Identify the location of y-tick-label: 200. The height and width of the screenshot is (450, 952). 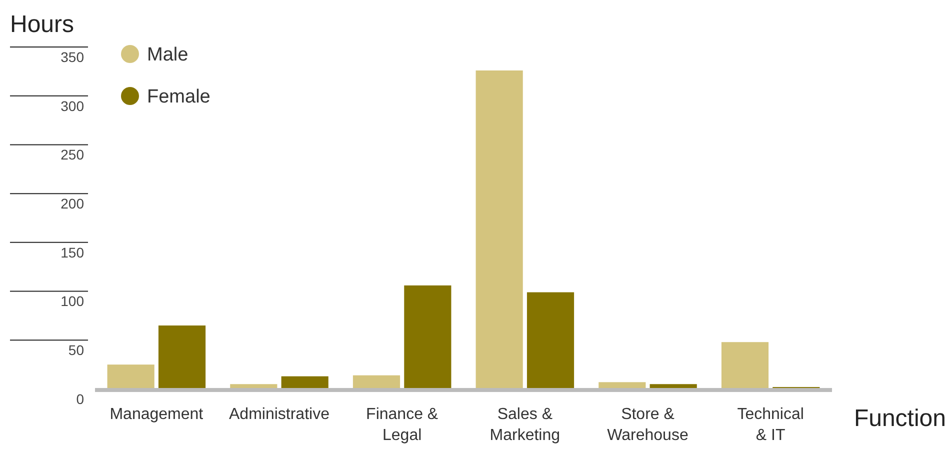
(72, 203).